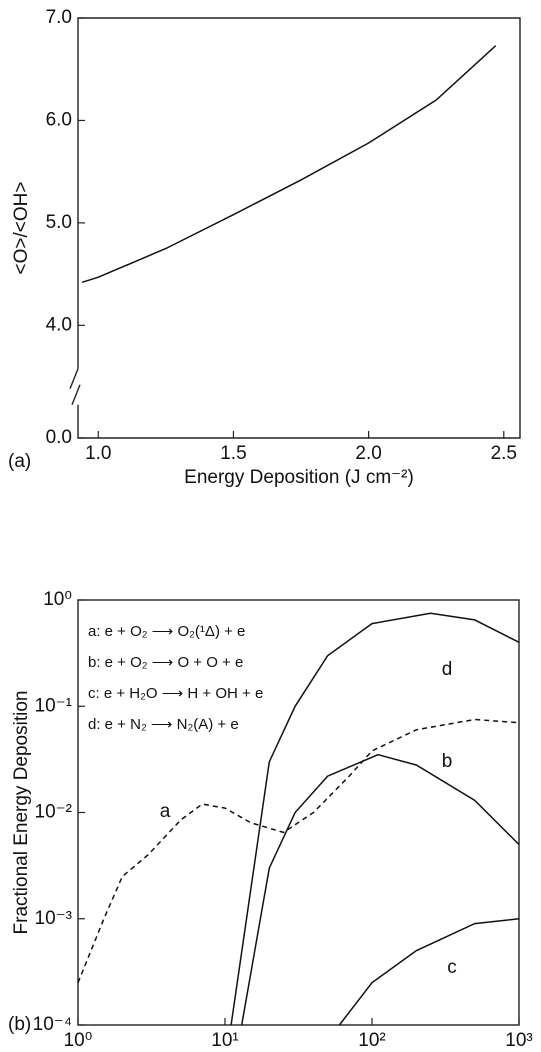  What do you see at coordinates (165, 662) in the screenshot?
I see `reaction-label: b: e + O₂ ⟶ O + O + e` at bounding box center [165, 662].